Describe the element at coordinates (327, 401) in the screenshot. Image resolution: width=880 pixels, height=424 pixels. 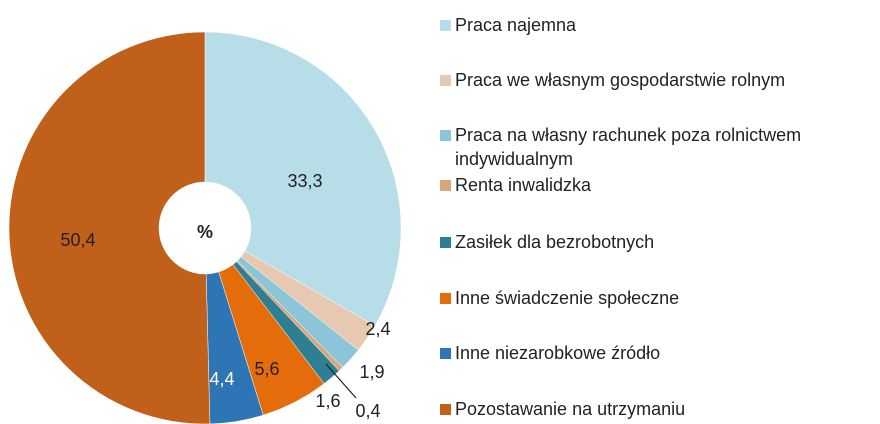
I see `data-label: 1,6` at that location.